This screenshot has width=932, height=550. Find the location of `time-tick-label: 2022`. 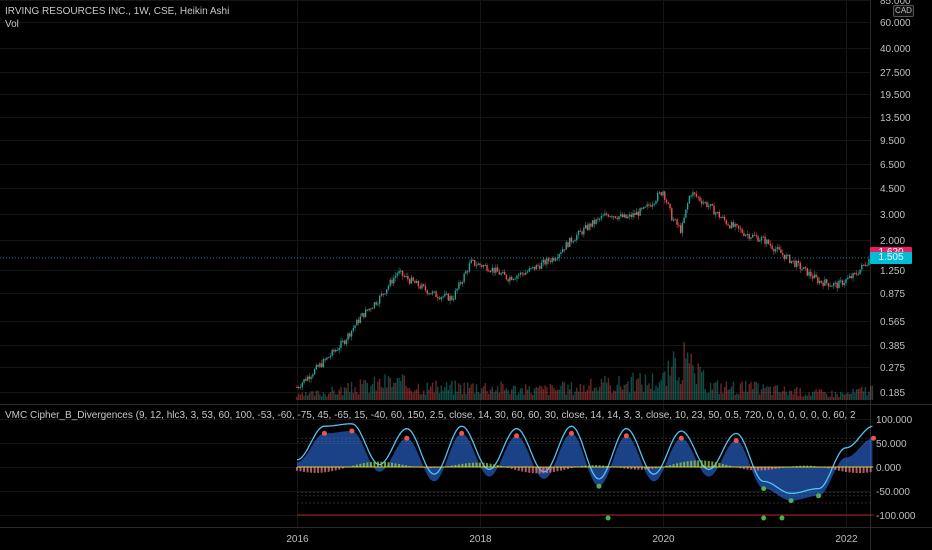

time-tick-label: 2022 is located at coordinates (846, 539).